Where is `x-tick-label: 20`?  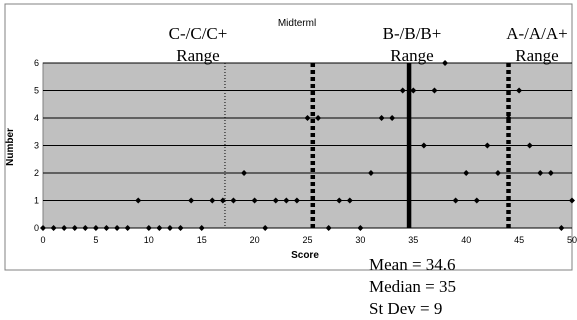
x-tick-label: 20 is located at coordinates (255, 240).